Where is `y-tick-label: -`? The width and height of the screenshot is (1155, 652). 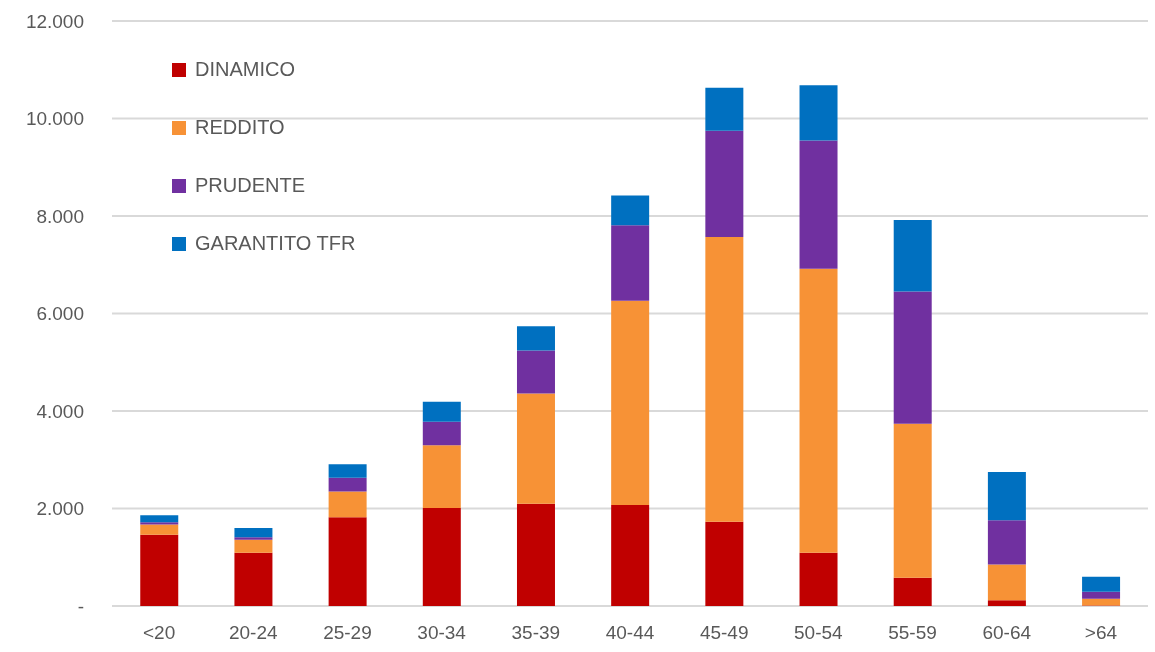 y-tick-label: - is located at coordinates (80, 606).